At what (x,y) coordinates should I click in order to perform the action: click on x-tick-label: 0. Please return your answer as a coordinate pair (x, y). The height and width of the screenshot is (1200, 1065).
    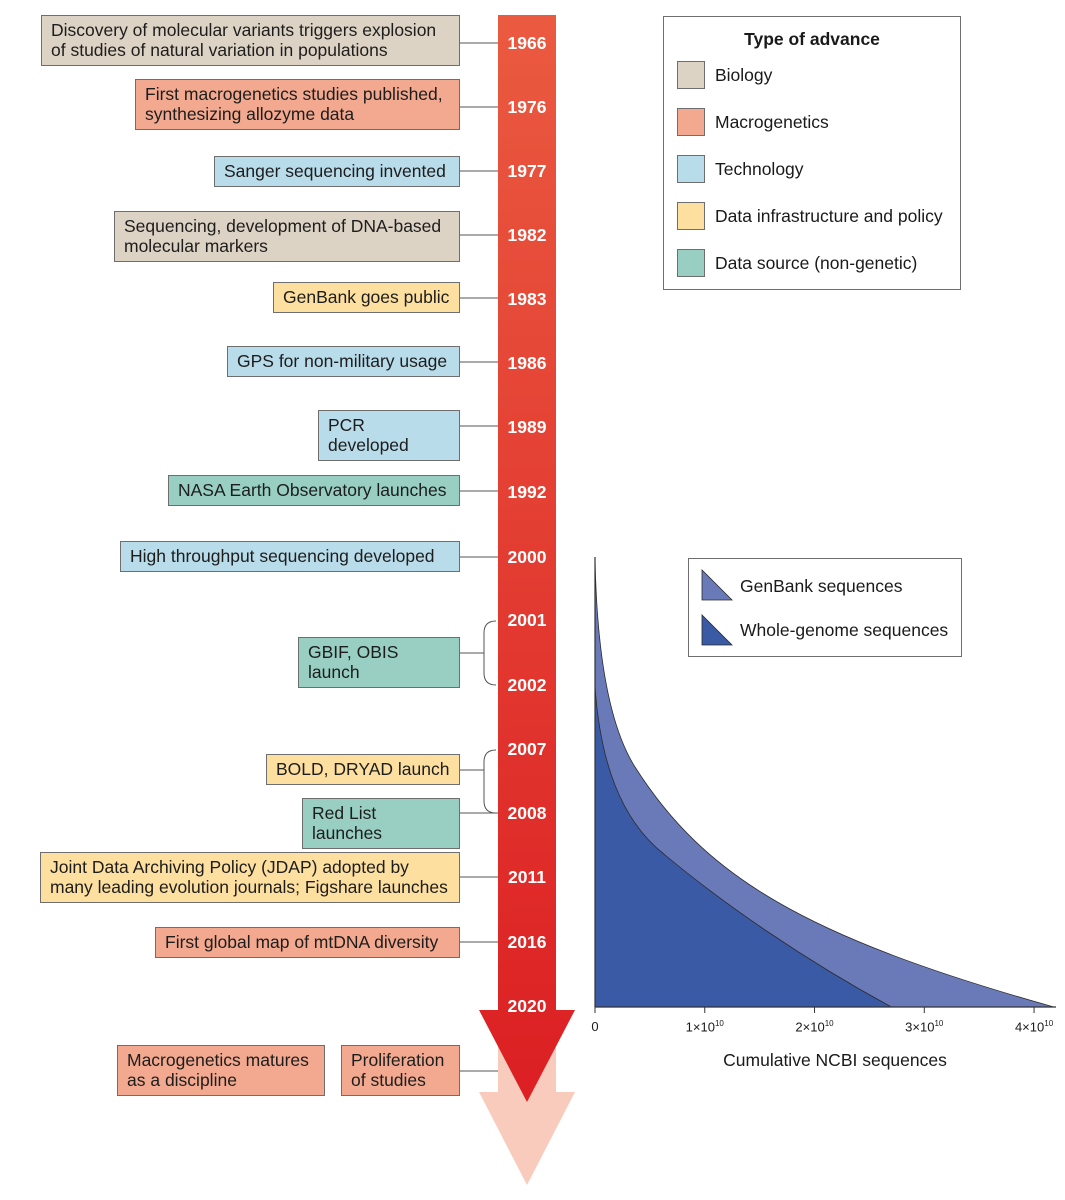
    Looking at the image, I should click on (595, 1026).